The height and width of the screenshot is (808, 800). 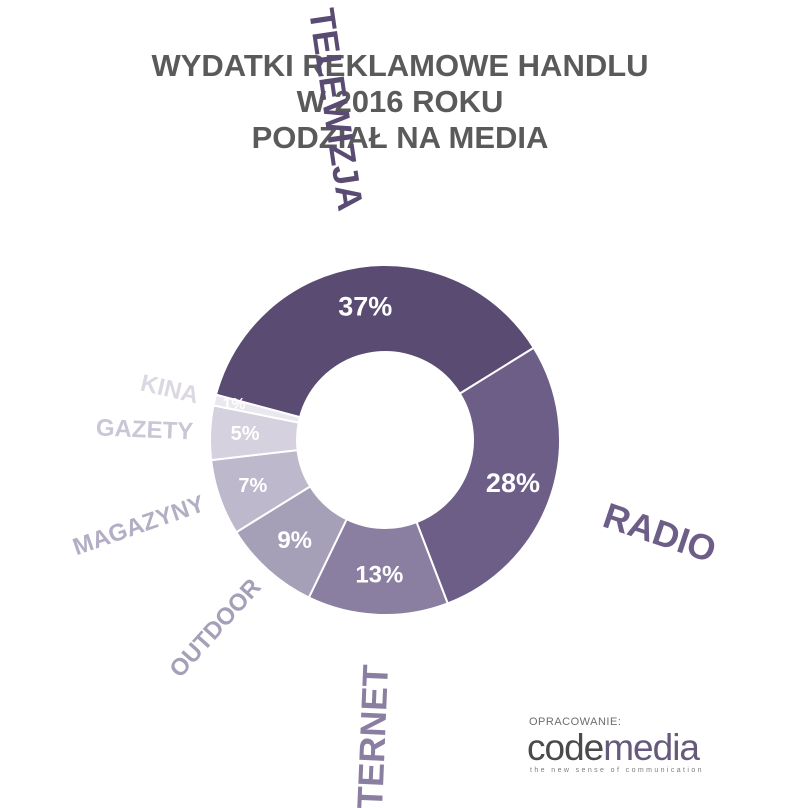 I want to click on value-label-internet: 13%, so click(x=379, y=574).